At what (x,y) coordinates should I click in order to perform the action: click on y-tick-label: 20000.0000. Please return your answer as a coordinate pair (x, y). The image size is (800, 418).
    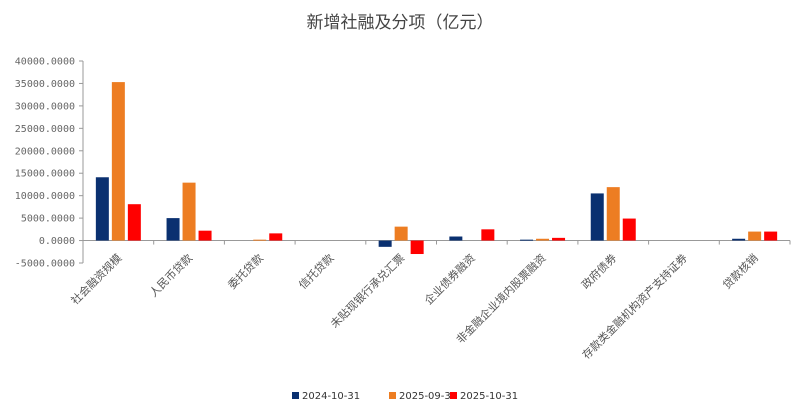
    Looking at the image, I should click on (45, 151).